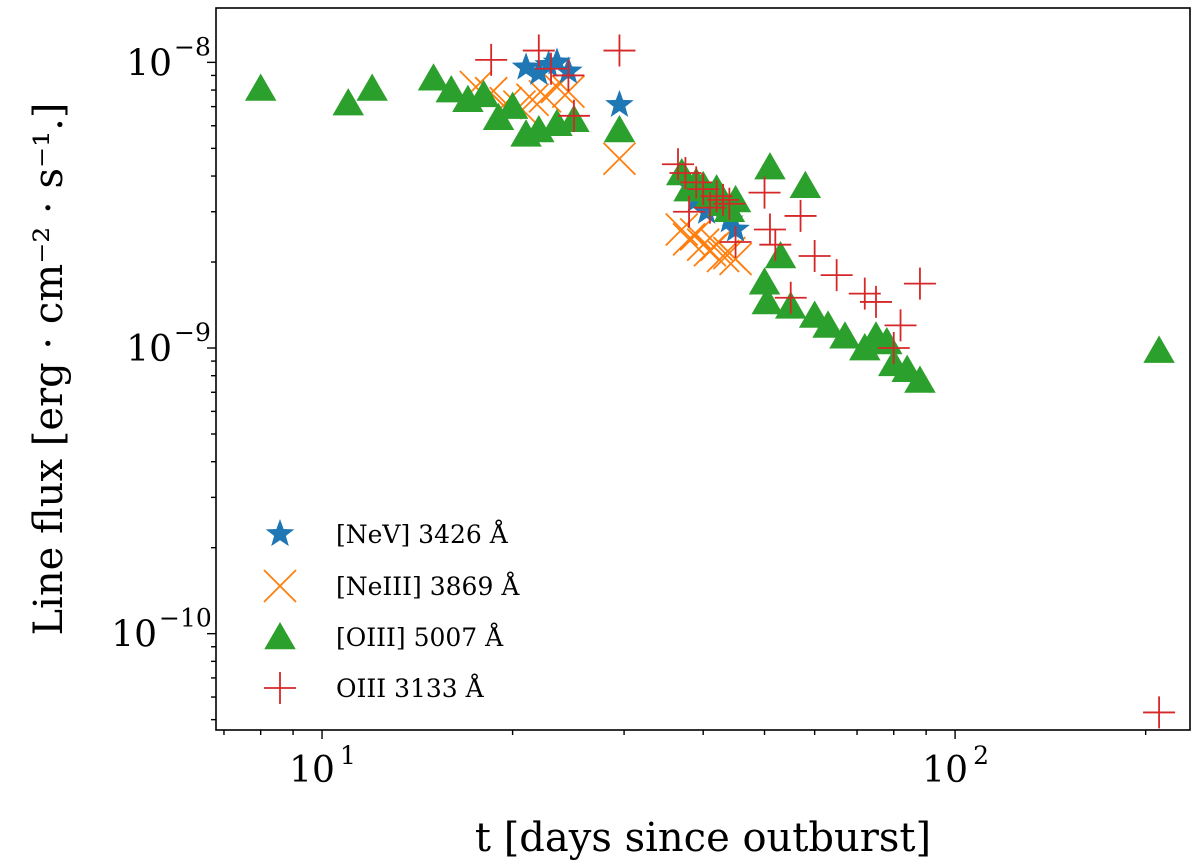 Image resolution: width=1200 pixels, height=868 pixels. I want to click on y-tick-exponent: −10, so click(185, 618).